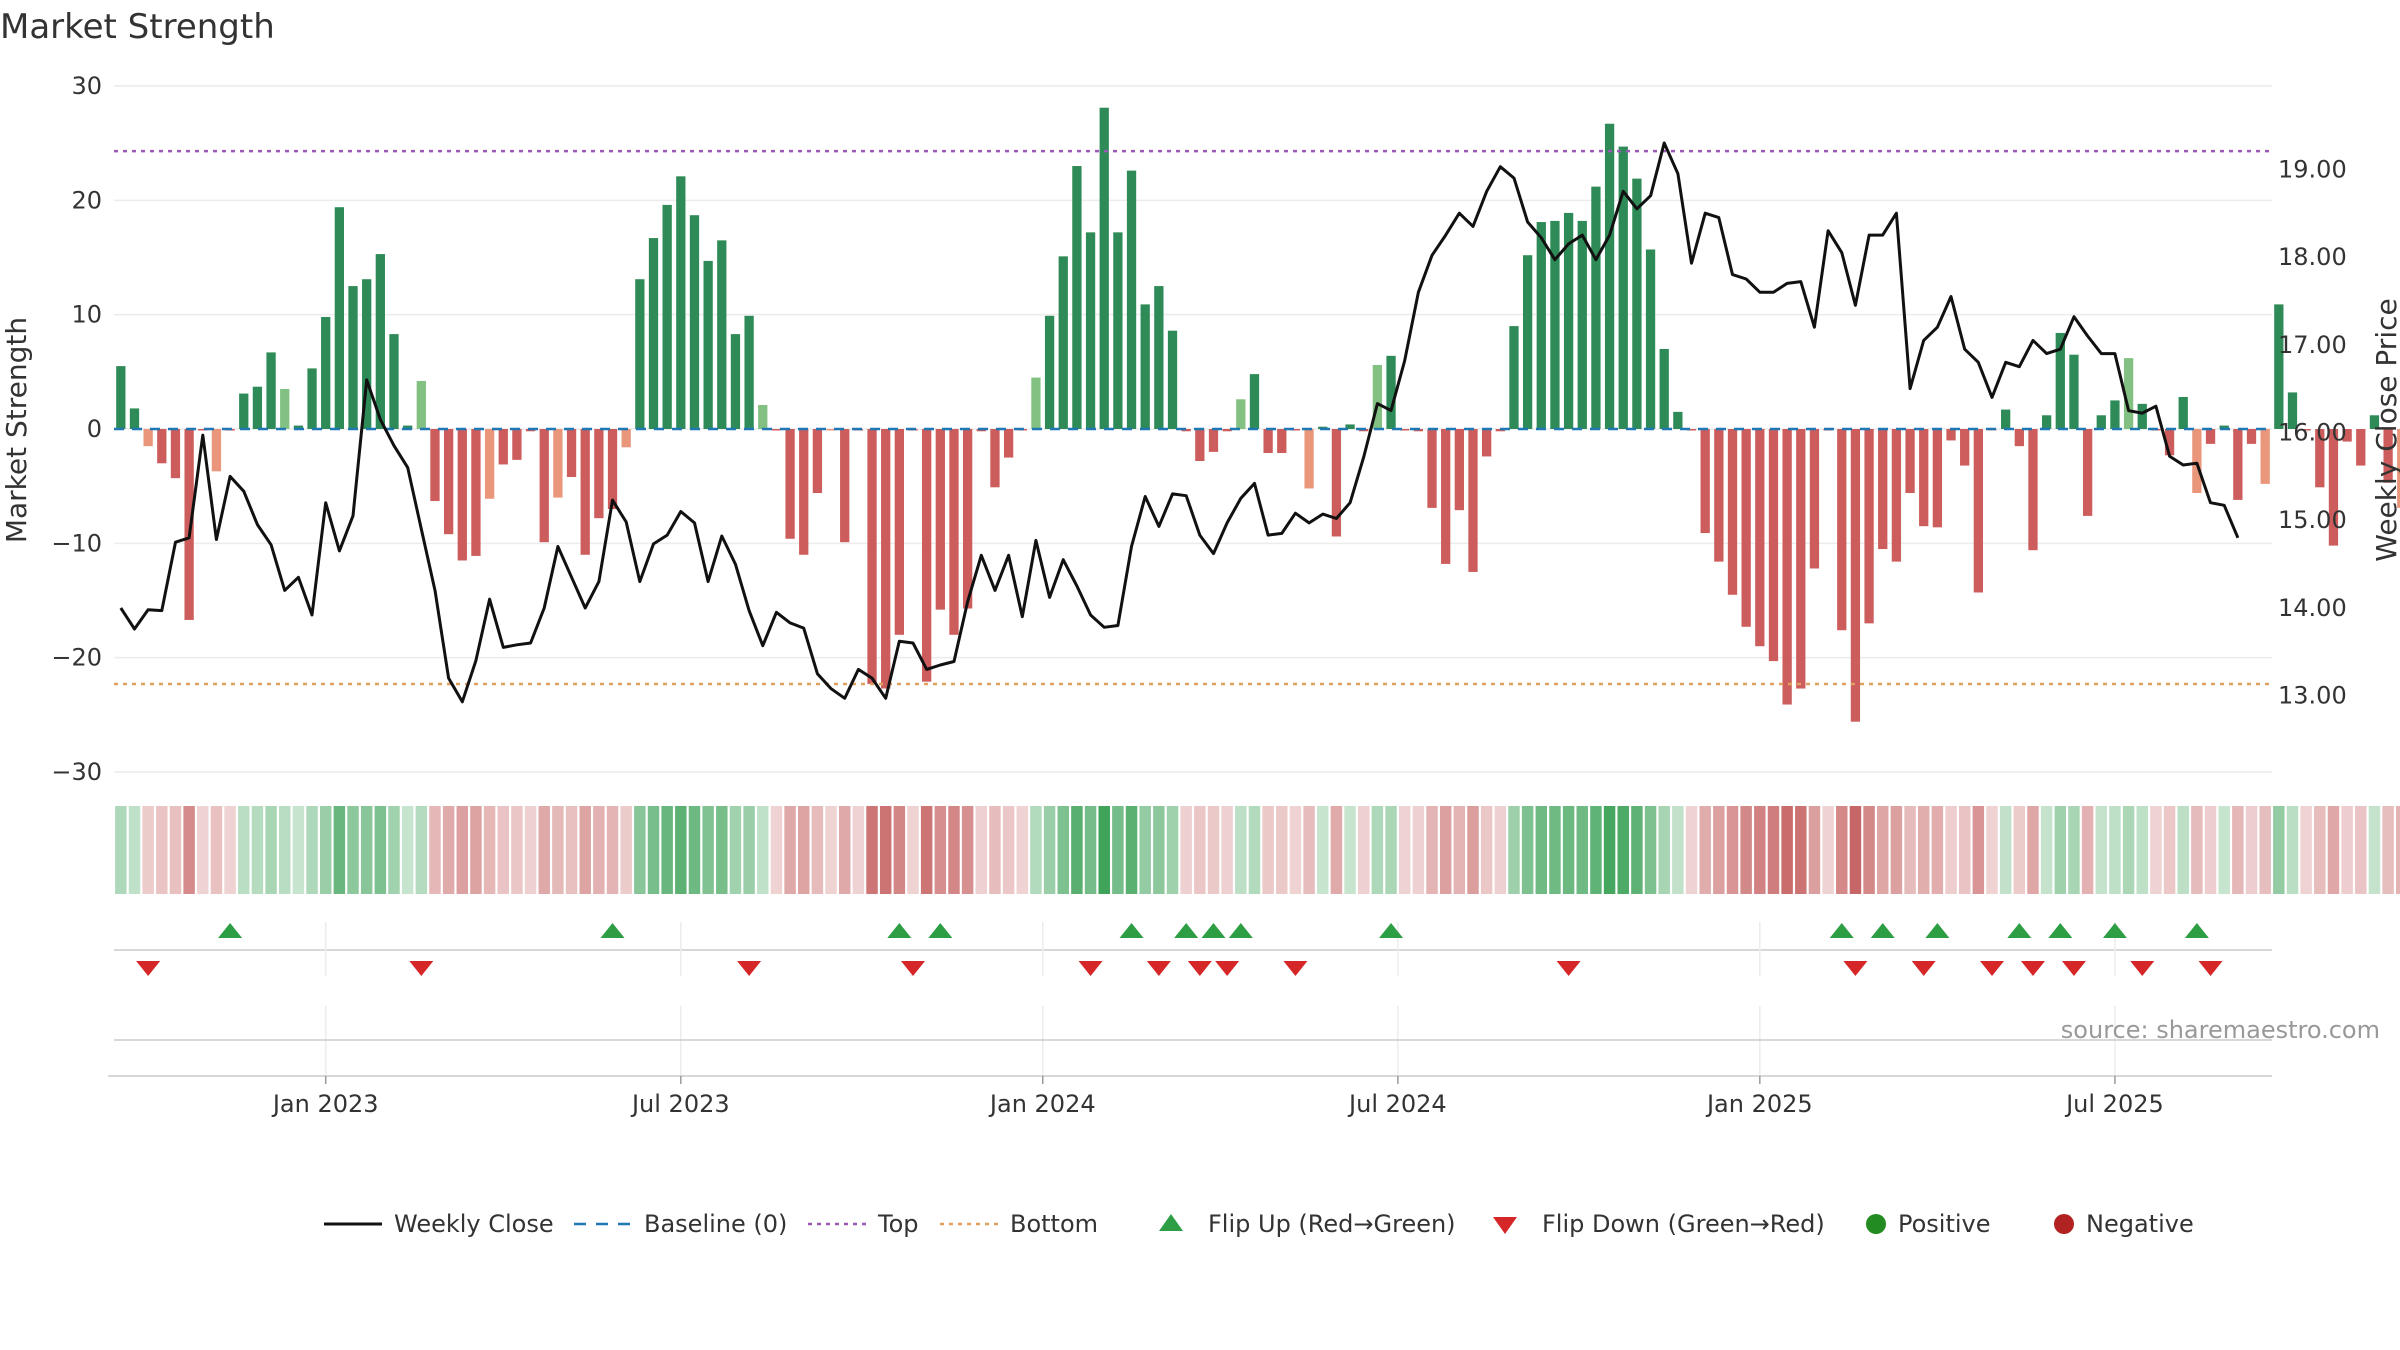 The image size is (2400, 1350). Describe the element at coordinates (16, 430) in the screenshot. I see `left-axis-label: Market Strength` at that location.